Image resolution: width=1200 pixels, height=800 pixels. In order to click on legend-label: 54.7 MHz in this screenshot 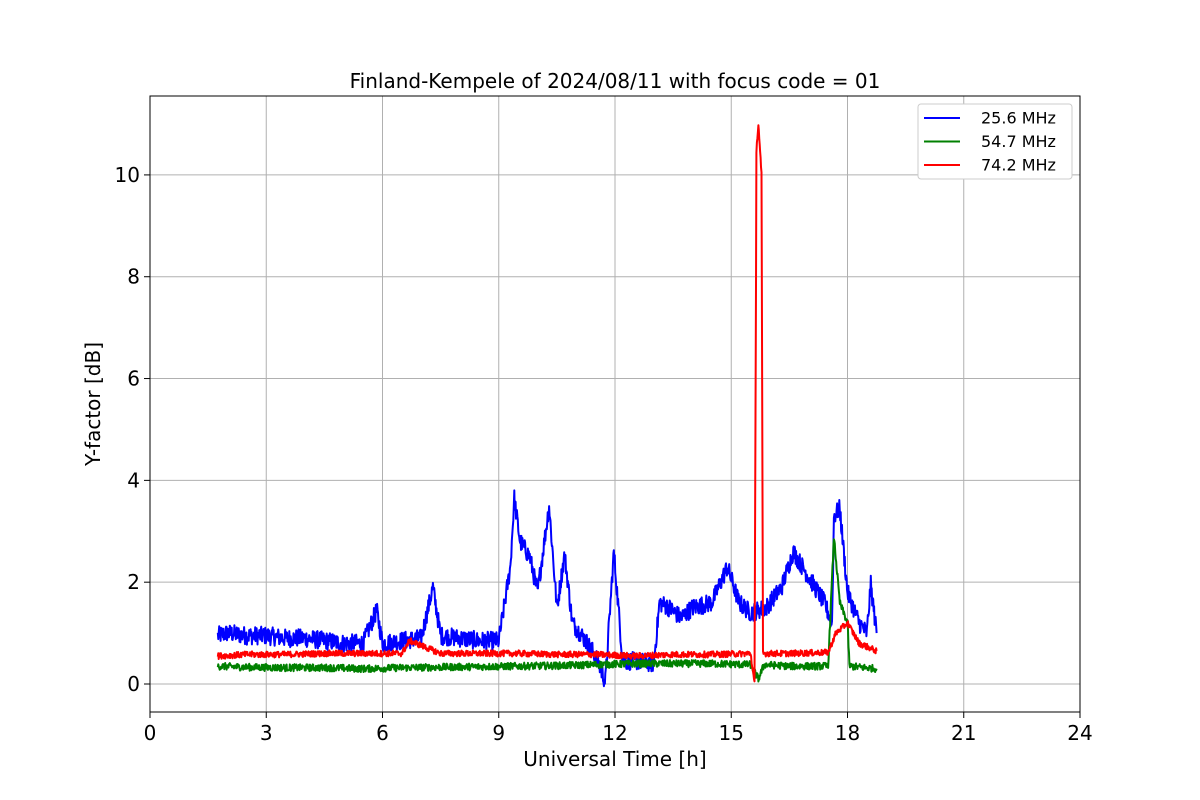, I will do `click(1018, 141)`.